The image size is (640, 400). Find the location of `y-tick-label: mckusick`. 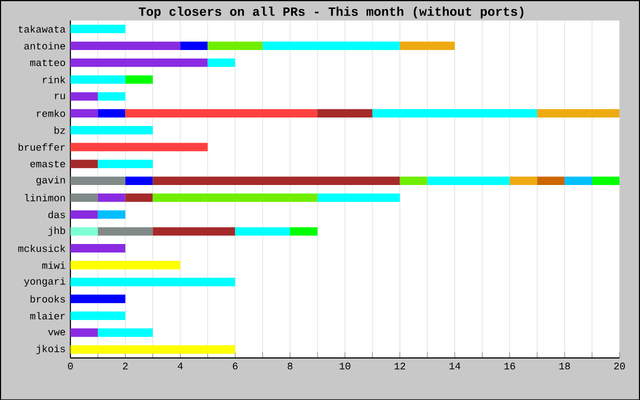

y-tick-label: mckusick is located at coordinates (42, 248).